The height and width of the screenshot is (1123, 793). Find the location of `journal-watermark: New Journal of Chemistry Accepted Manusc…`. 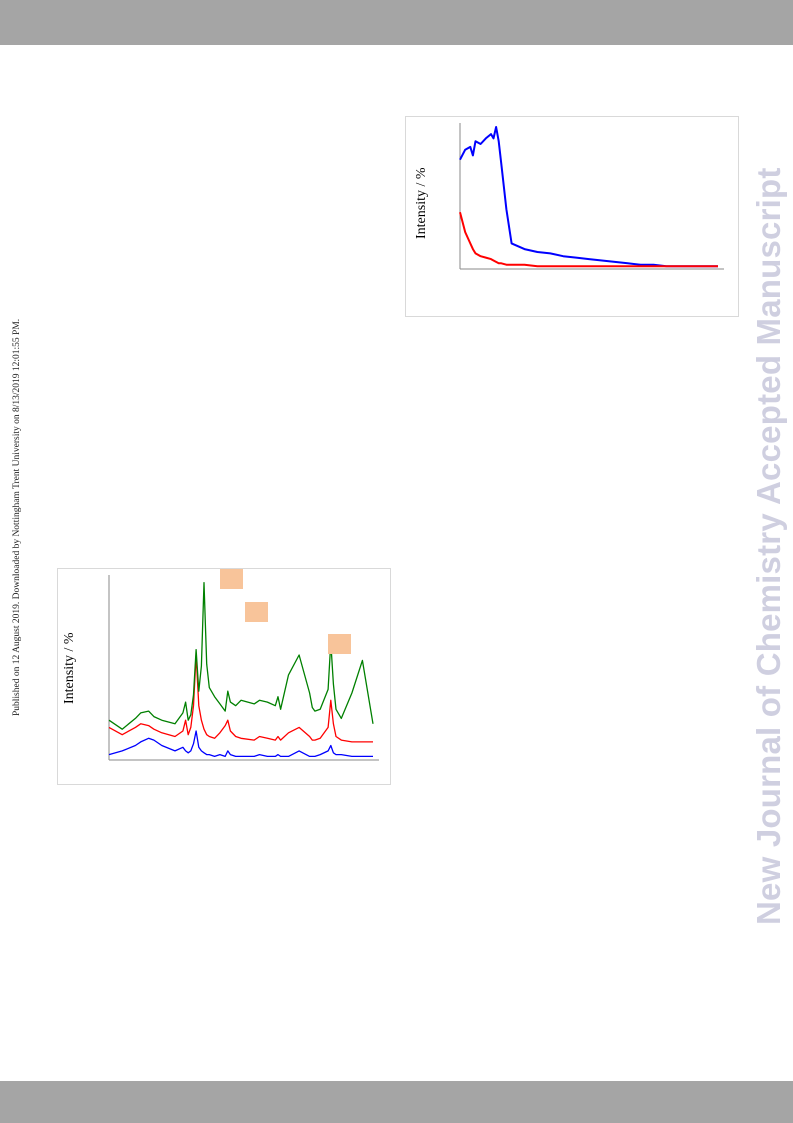

journal-watermark: New Journal of Chemistry Accepted Manusc… is located at coordinates (768, 546).